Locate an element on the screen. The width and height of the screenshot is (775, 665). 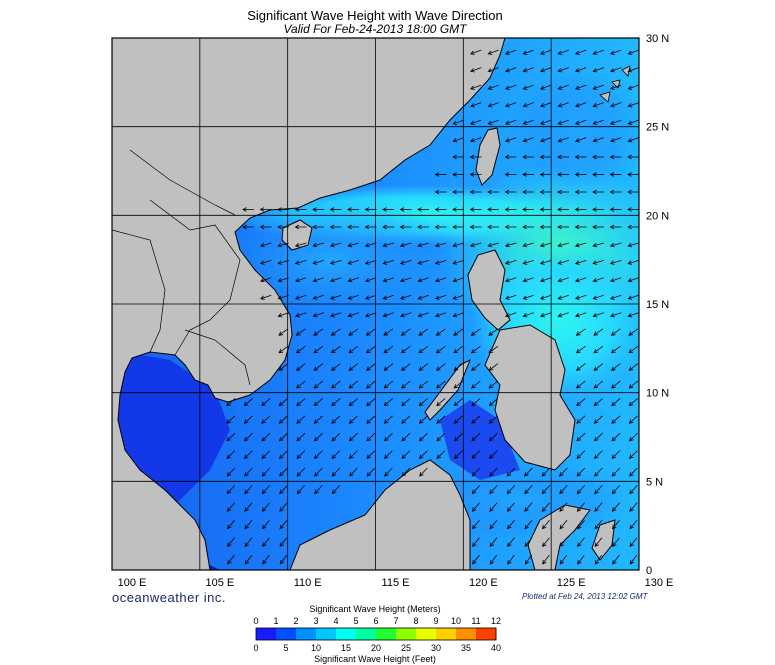
legend-feet-ticks: 0 5 10 15 20 25 30 35 40 is located at coordinates (377, 648).